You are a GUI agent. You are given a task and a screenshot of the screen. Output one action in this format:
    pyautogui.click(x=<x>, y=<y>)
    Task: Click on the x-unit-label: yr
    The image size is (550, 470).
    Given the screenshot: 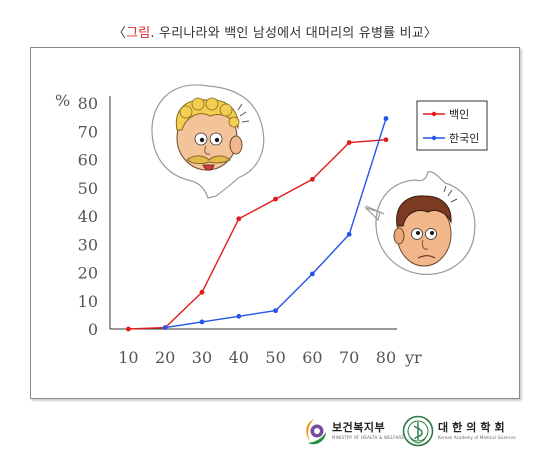 What is the action you would take?
    pyautogui.click(x=413, y=357)
    